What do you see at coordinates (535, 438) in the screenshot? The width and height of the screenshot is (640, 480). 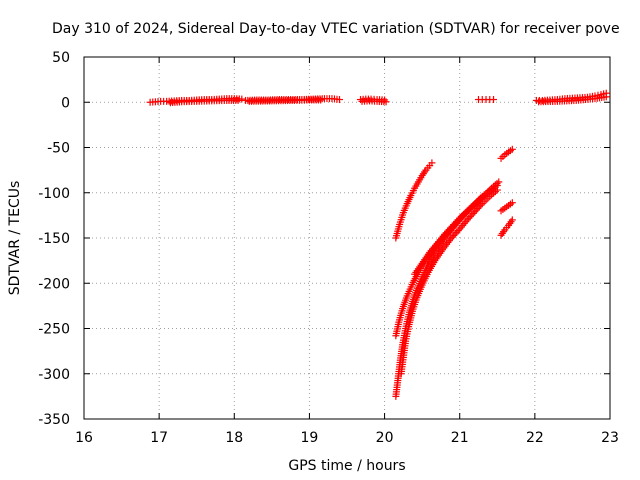 I see `x-tick-label: 22` at bounding box center [535, 438].